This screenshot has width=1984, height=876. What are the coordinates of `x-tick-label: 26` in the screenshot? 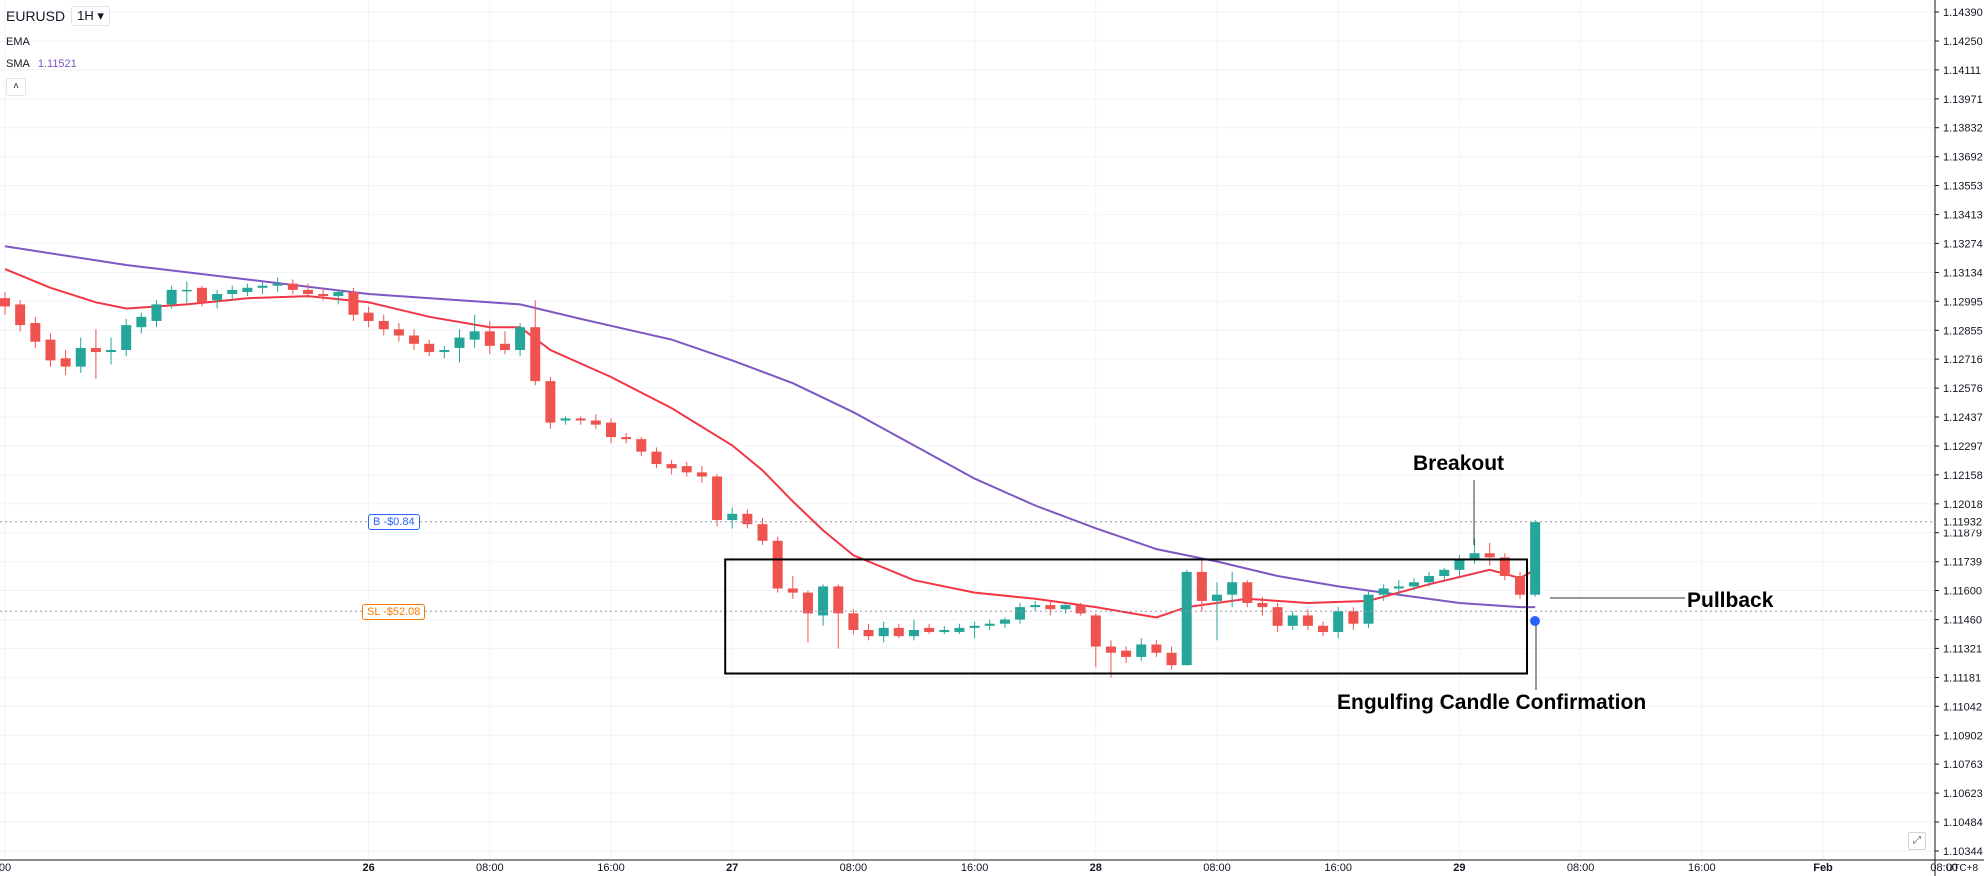 It's located at (368, 868).